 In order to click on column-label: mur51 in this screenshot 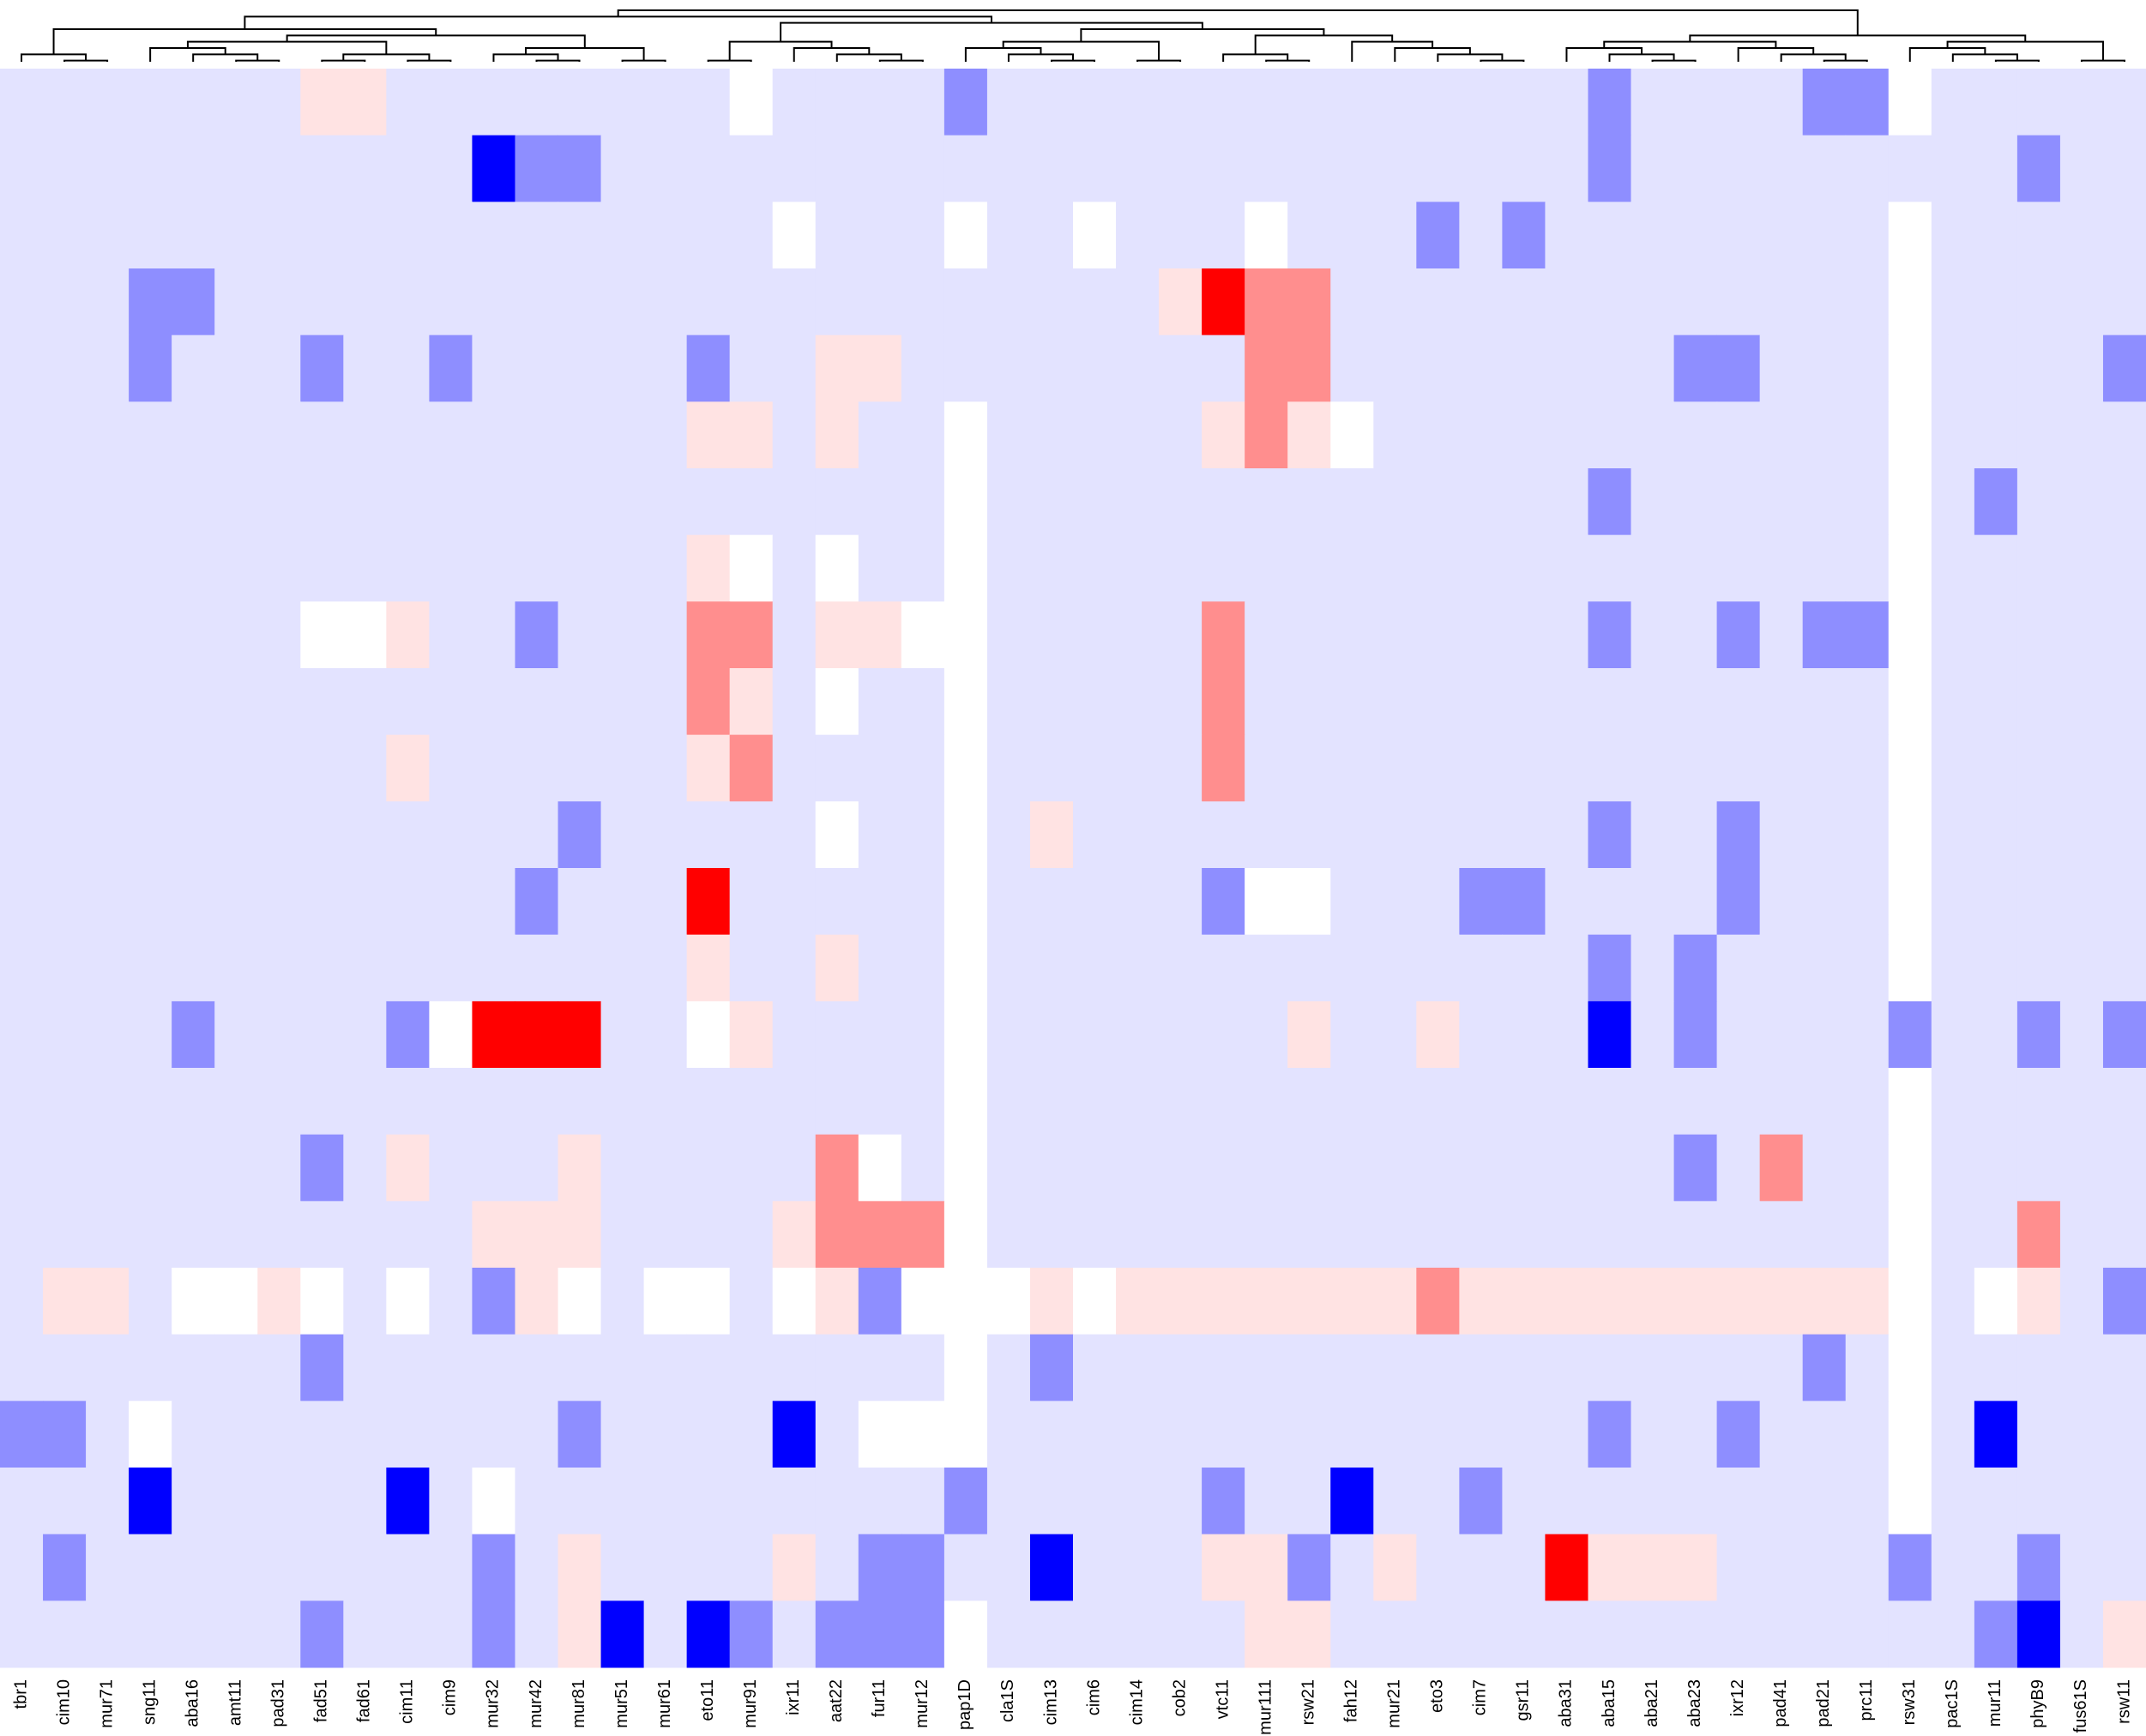, I will do `click(621, 1703)`.